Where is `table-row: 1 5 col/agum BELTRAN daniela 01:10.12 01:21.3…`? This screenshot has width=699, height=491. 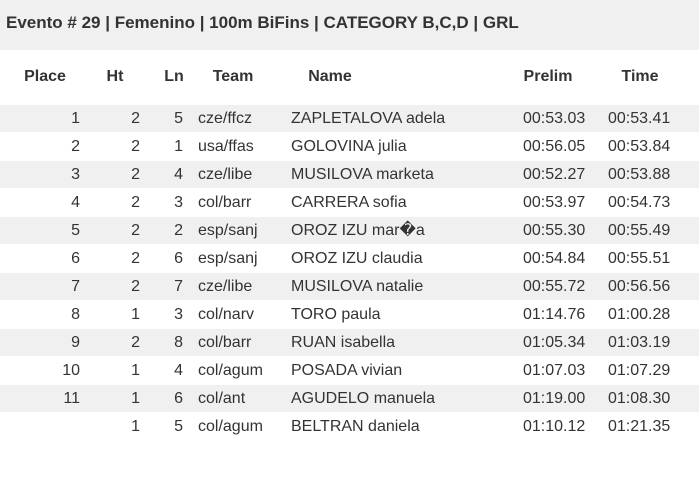 table-row: 1 5 col/agum BELTRAN daniela 01:10.12 01:21.3… is located at coordinates (349, 426).